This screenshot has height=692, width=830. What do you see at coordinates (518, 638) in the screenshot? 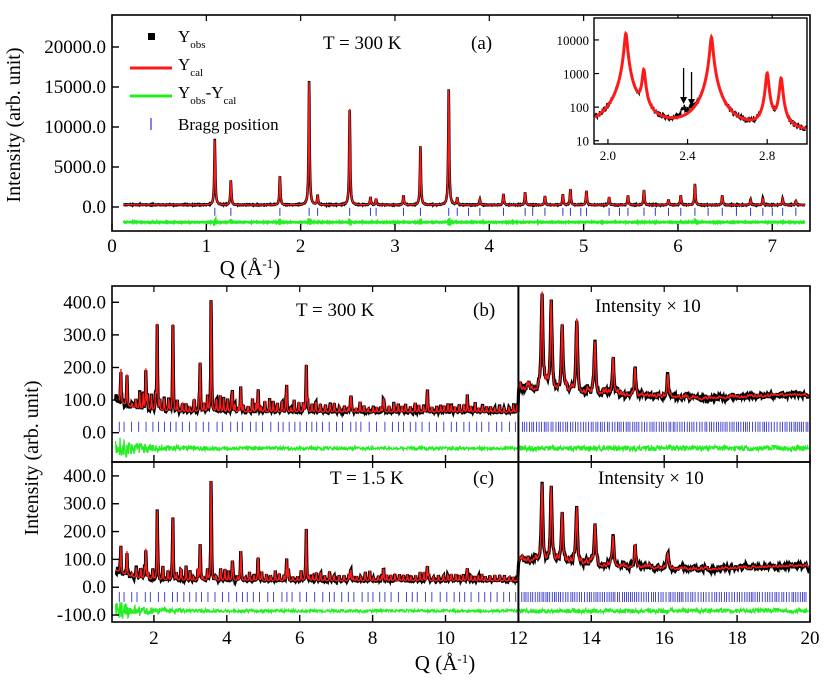
I see `x-tick-label: 12` at bounding box center [518, 638].